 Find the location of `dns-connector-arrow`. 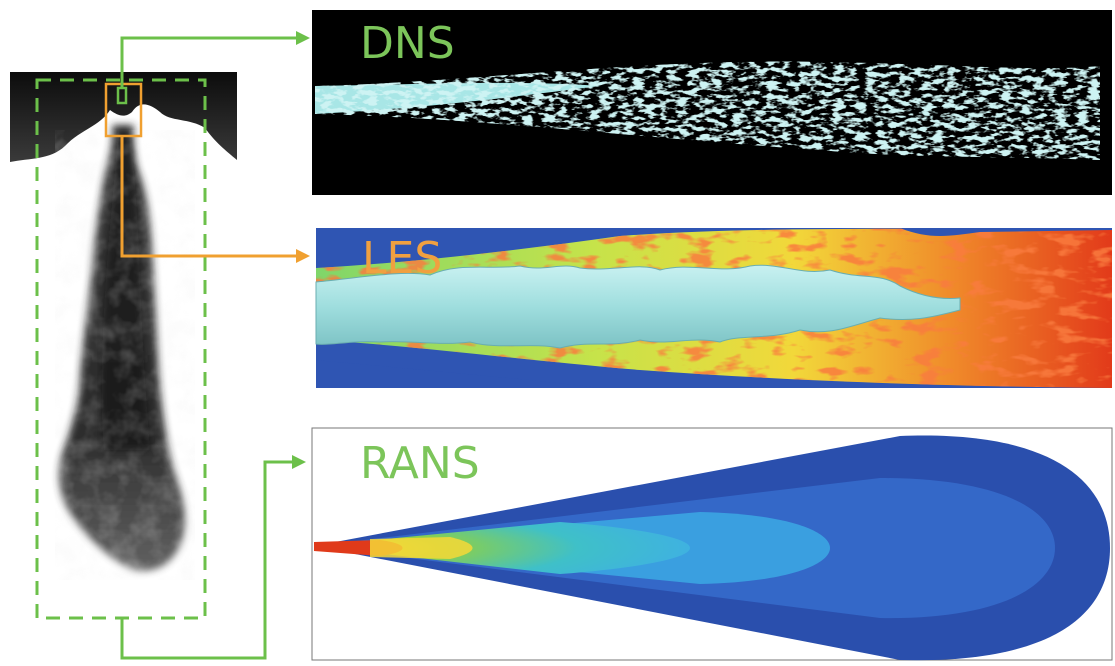

dns-connector-arrow is located at coordinates (215, 59).